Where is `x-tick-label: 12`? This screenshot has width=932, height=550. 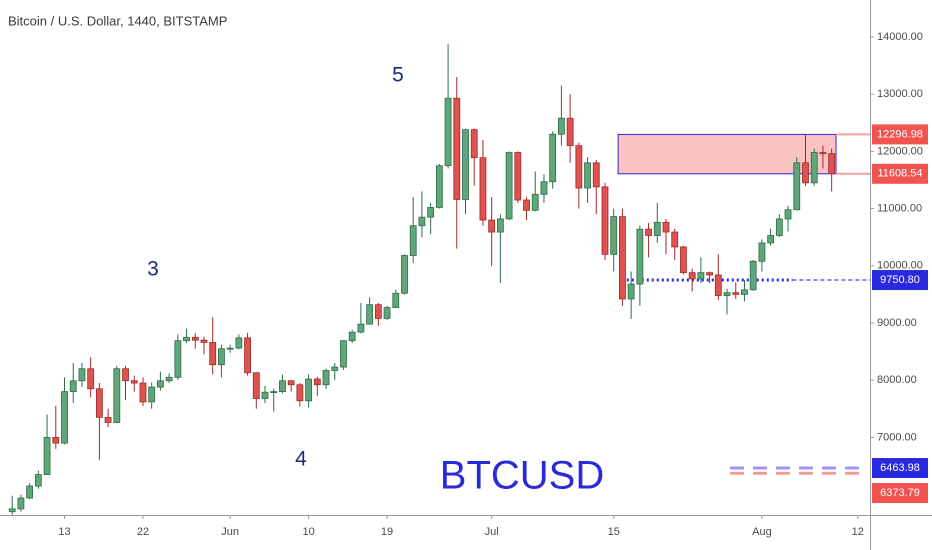 x-tick-label: 12 is located at coordinates (858, 532).